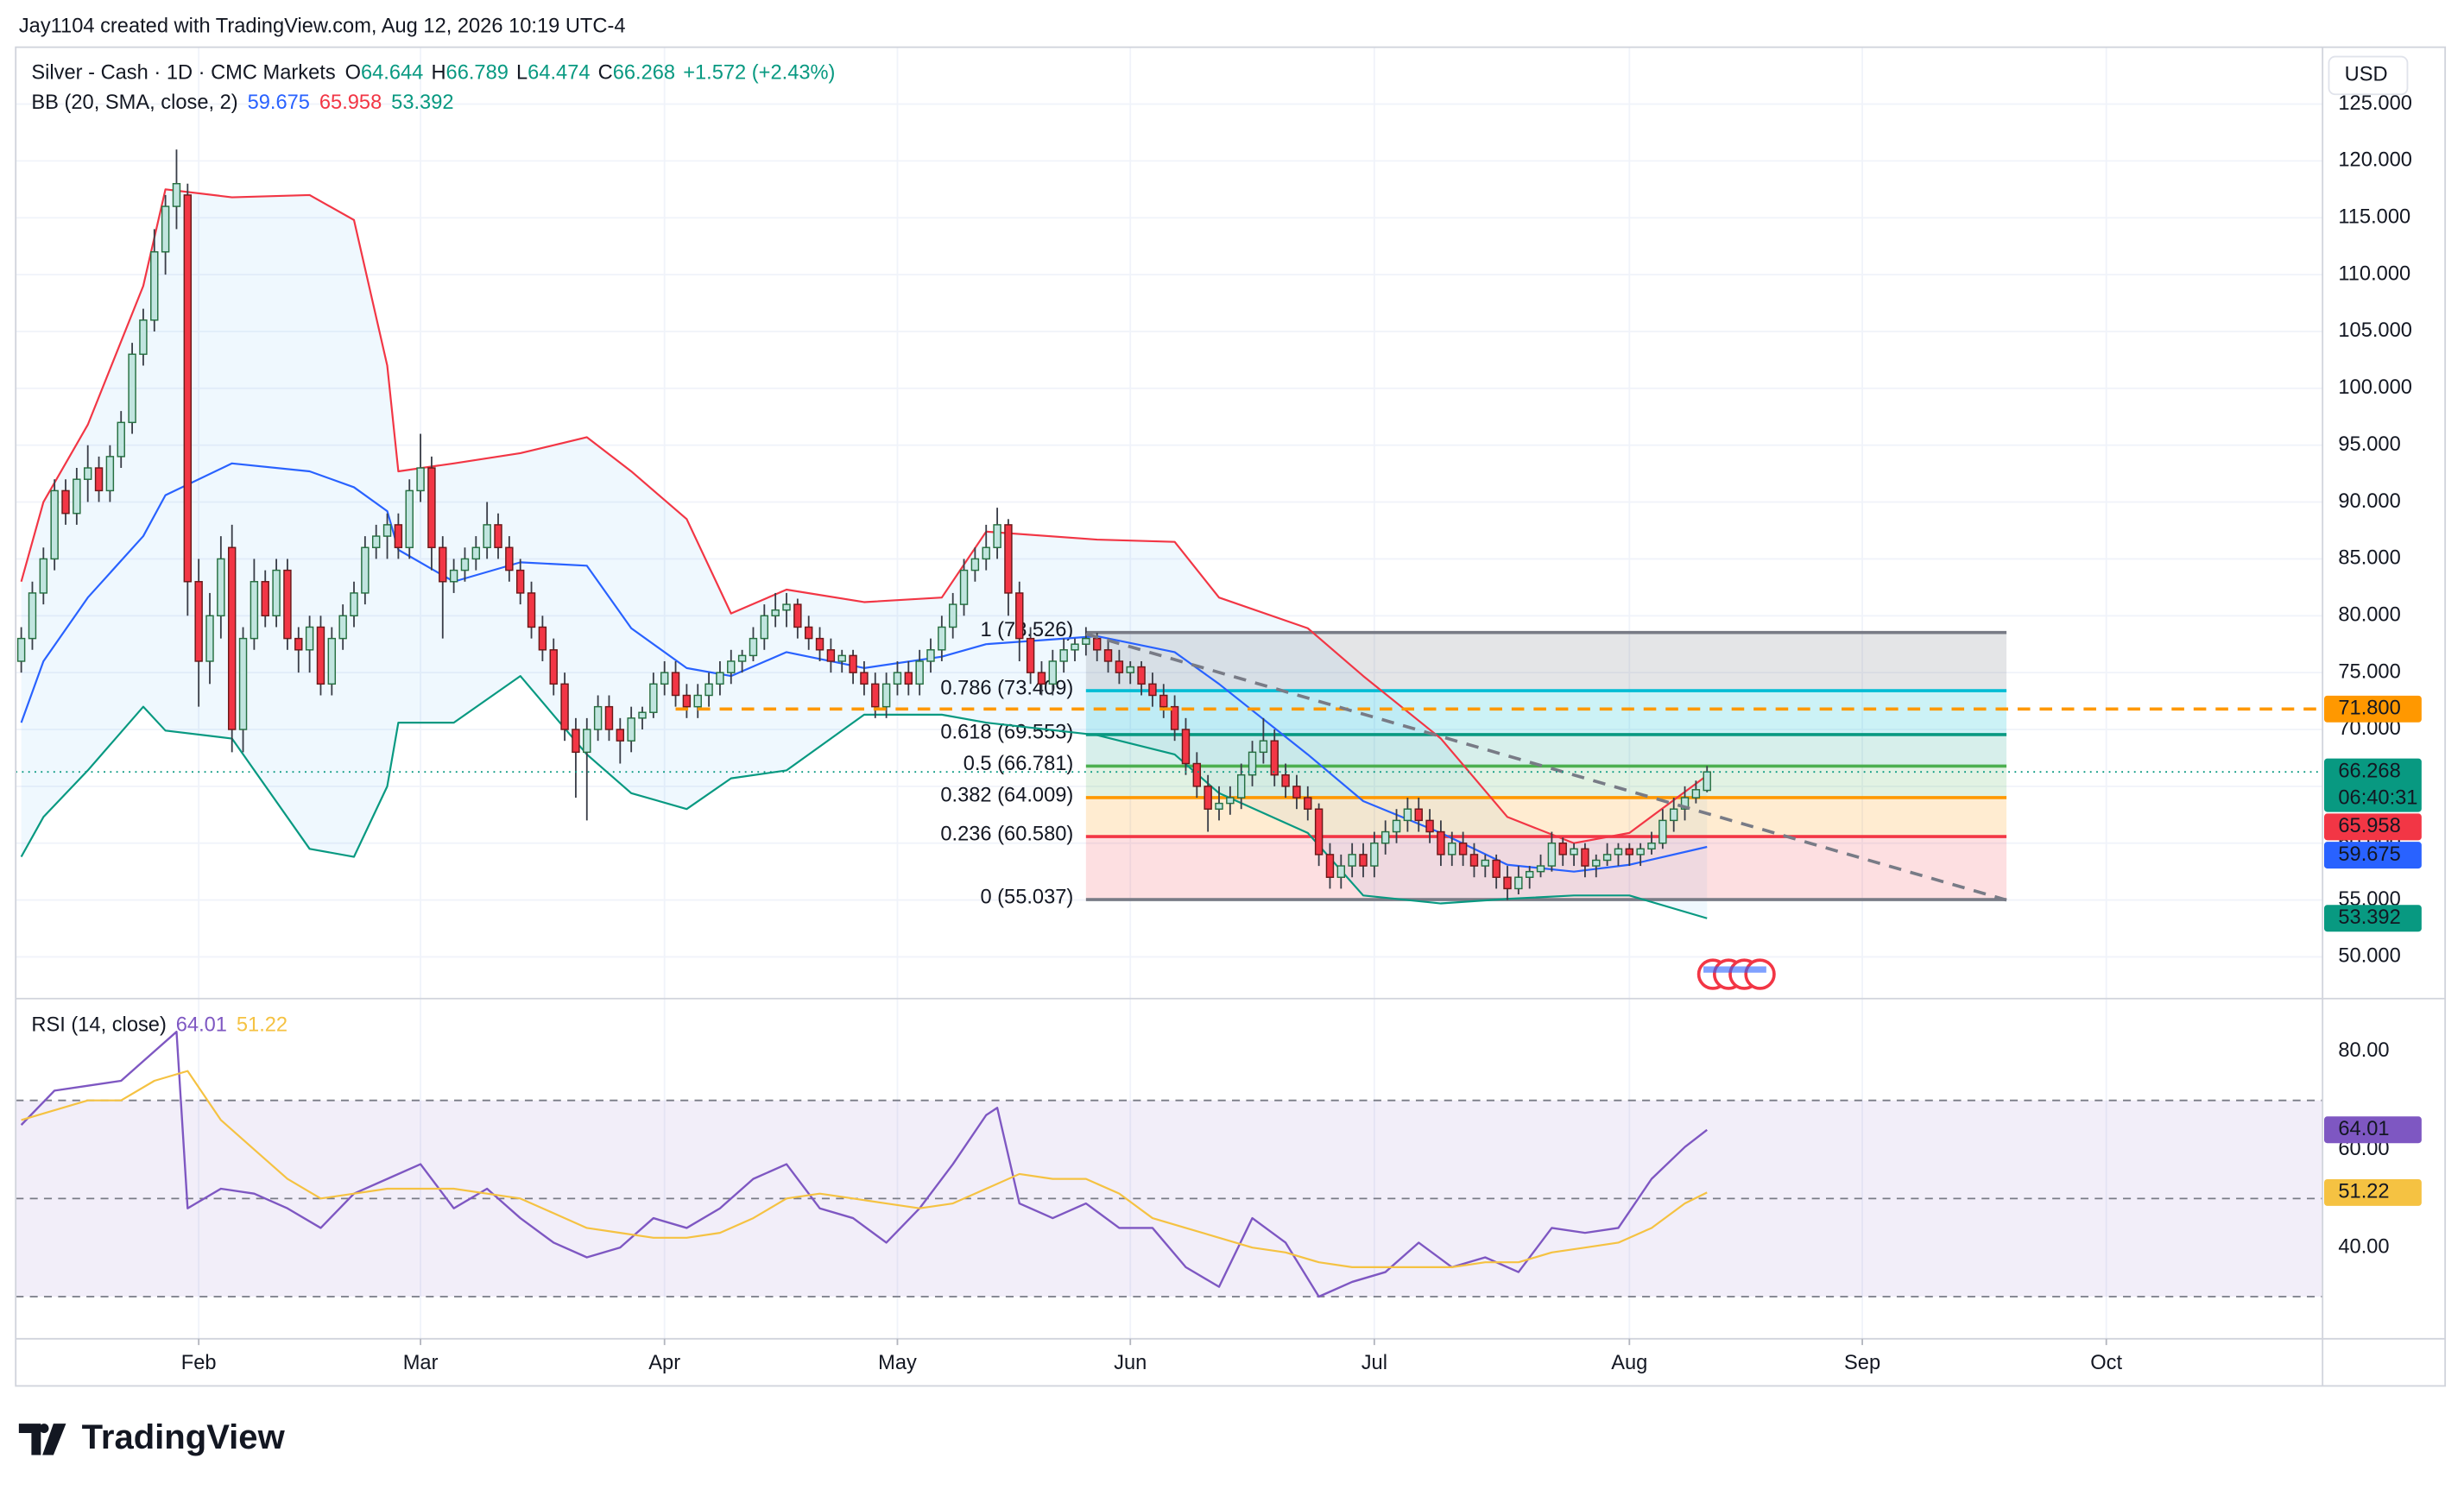 The height and width of the screenshot is (1490, 2464). I want to click on flag-icon, so click(1760, 974).